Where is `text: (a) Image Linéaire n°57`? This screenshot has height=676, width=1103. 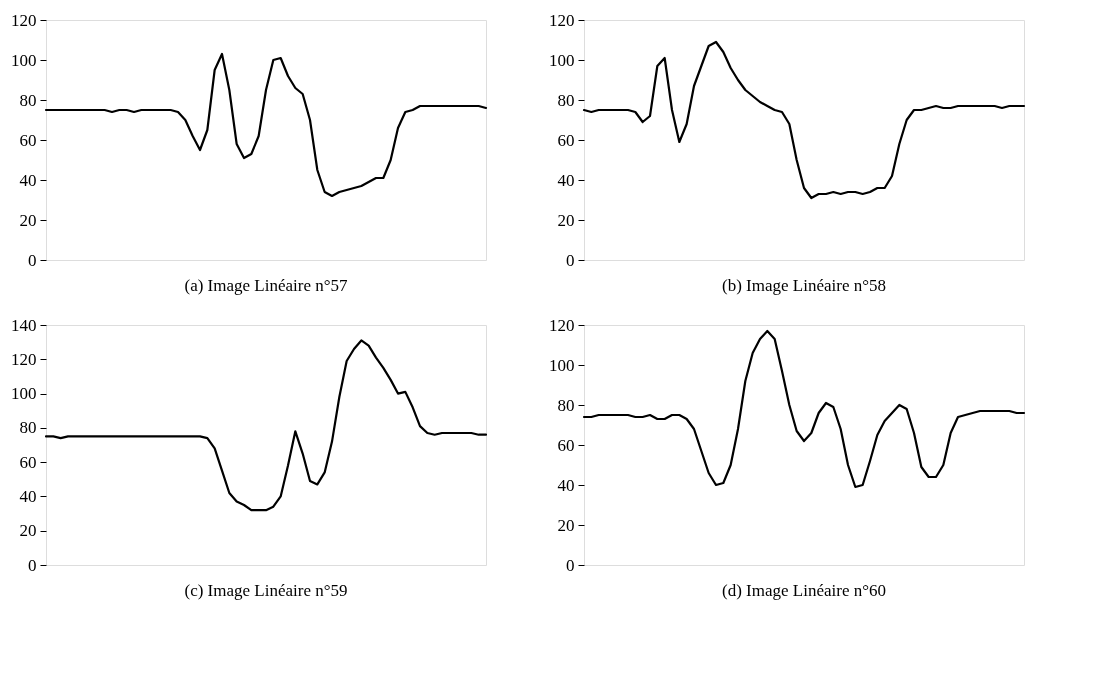 text: (a) Image Linéaire n°57 is located at coordinates (266, 285).